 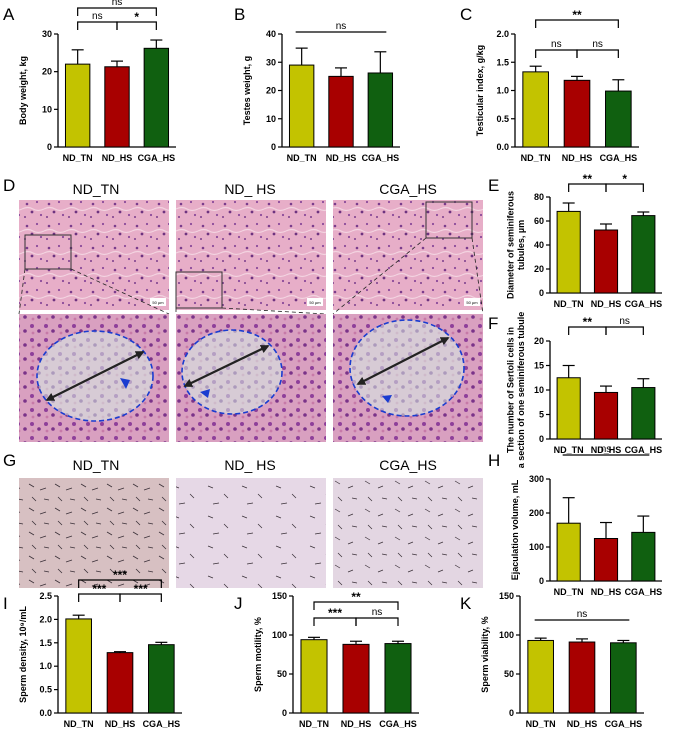 What do you see at coordinates (96, 465) in the screenshot?
I see `sperm-title-nd-tn: ND_TN` at bounding box center [96, 465].